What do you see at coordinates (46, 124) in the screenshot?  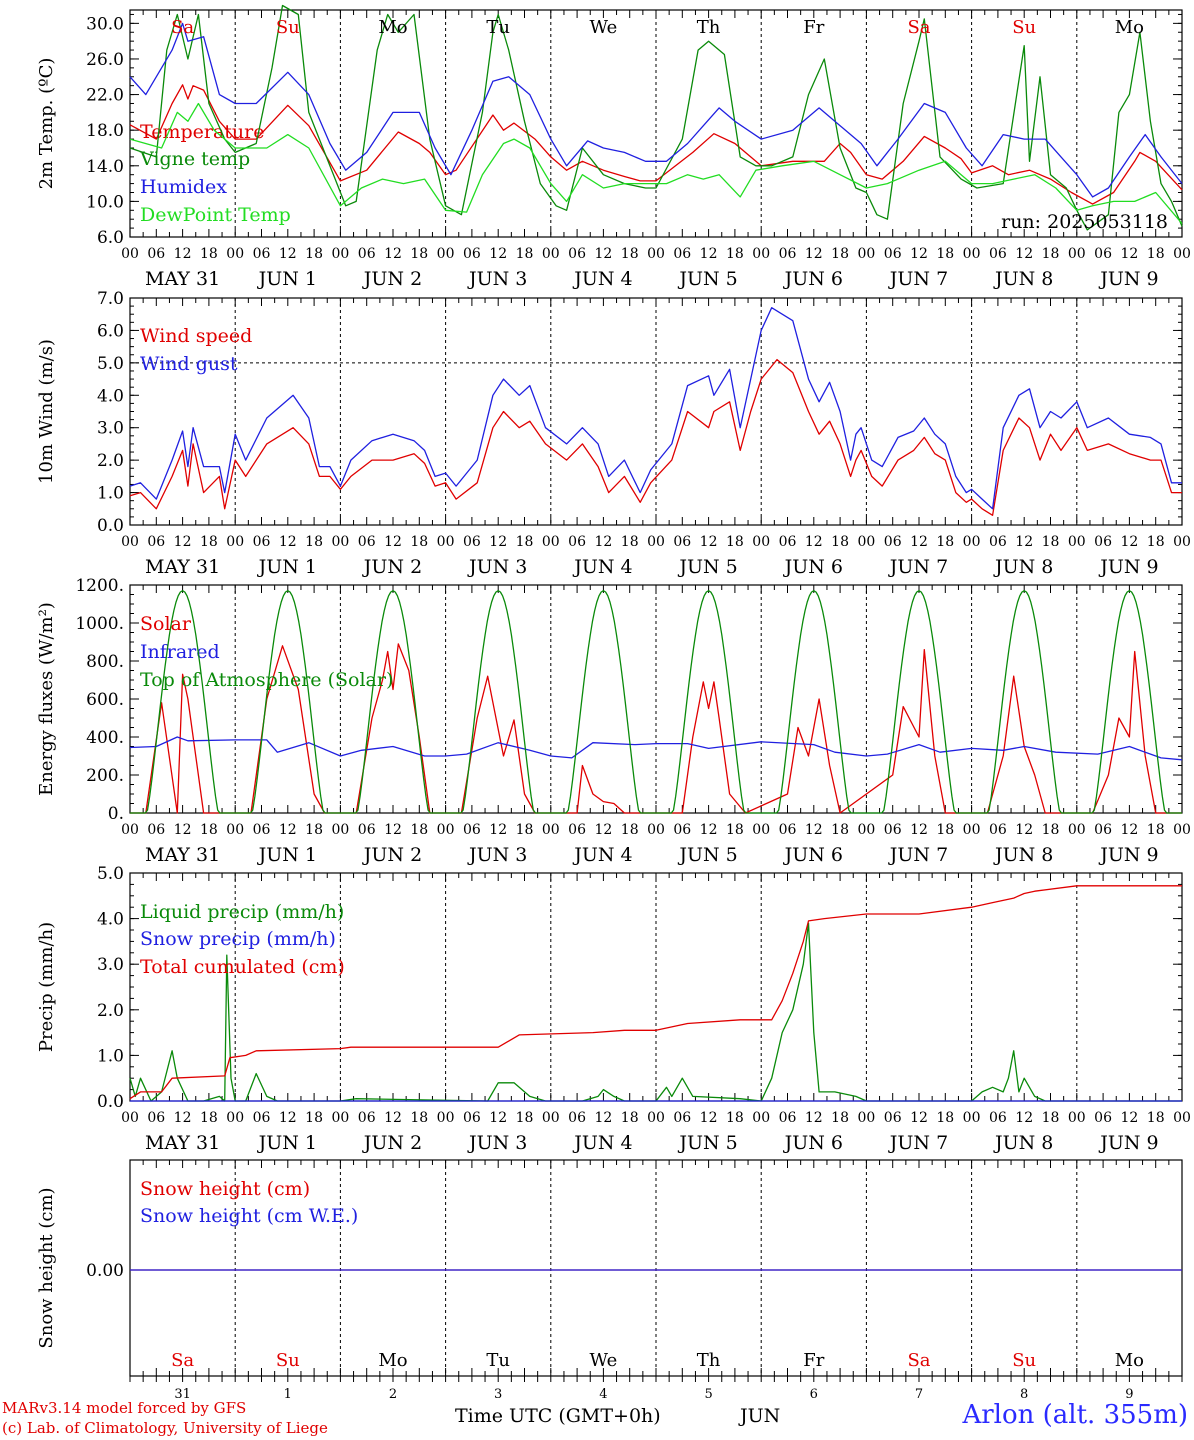 I see `y-axis-label: 2m Temp. (ºC)` at bounding box center [46, 124].